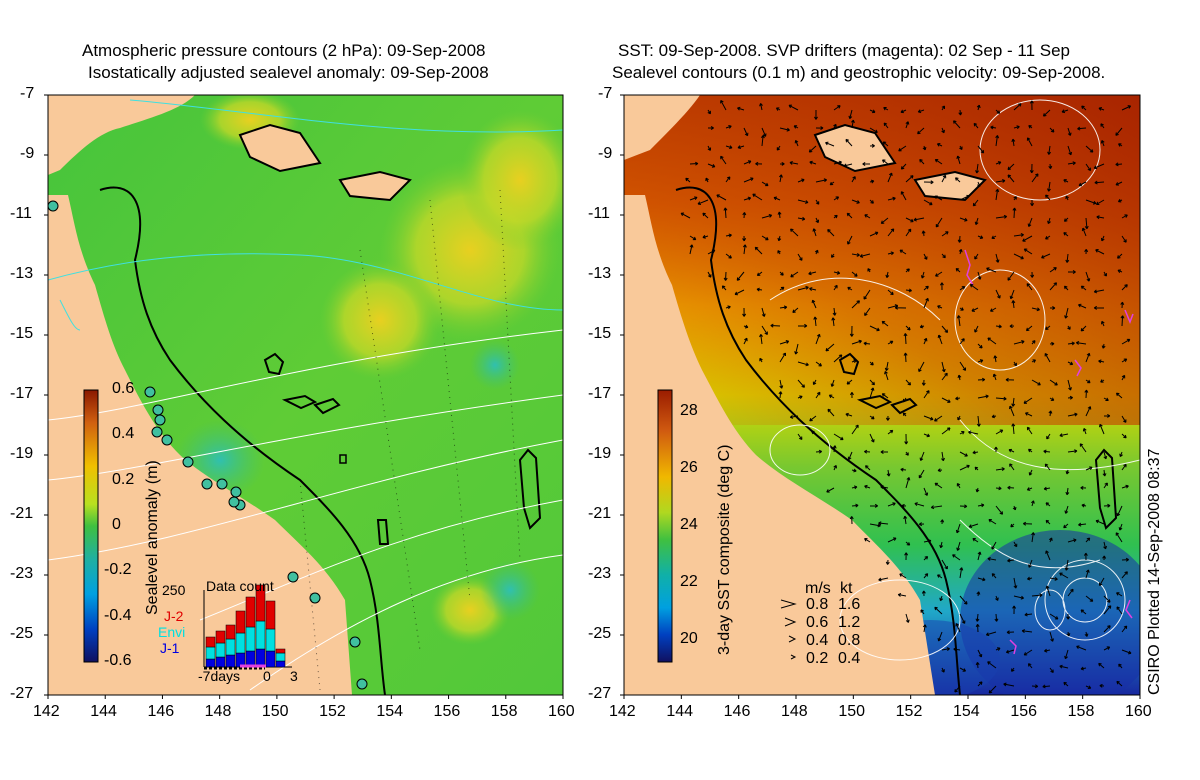 Image resolution: width=1200 pixels, height=780 pixels. What do you see at coordinates (1138, 711) in the screenshot?
I see `lon-tick-label: 160` at bounding box center [1138, 711].